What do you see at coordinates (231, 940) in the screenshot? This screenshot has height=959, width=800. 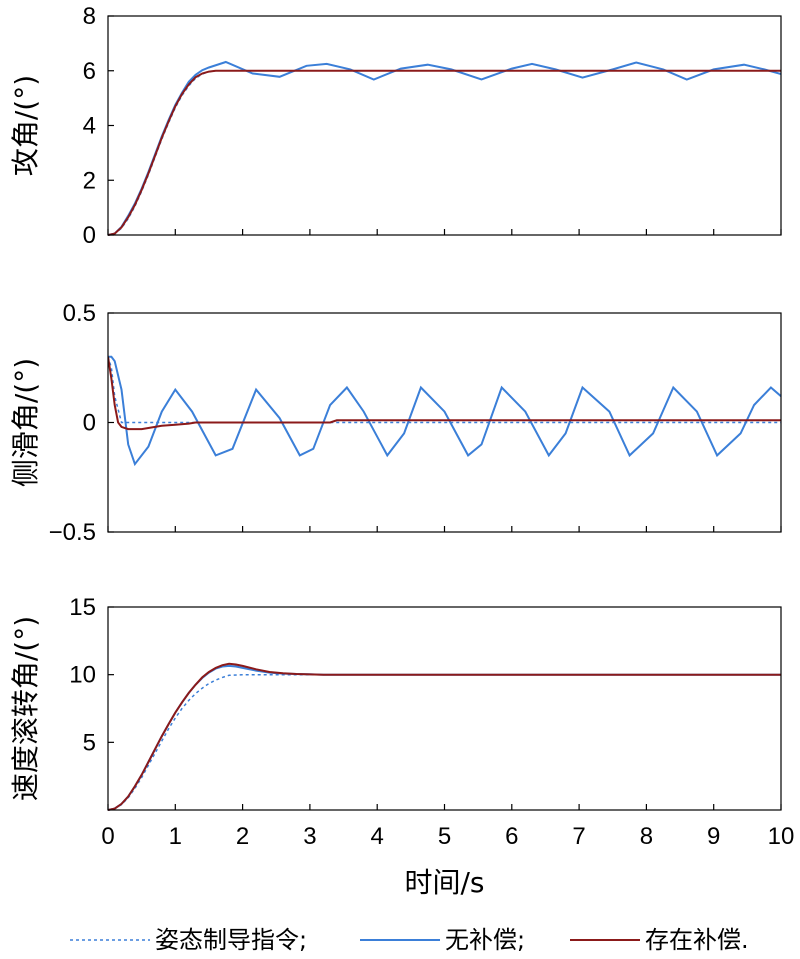 I see `legend-label-1: 姿态制导指令;` at bounding box center [231, 940].